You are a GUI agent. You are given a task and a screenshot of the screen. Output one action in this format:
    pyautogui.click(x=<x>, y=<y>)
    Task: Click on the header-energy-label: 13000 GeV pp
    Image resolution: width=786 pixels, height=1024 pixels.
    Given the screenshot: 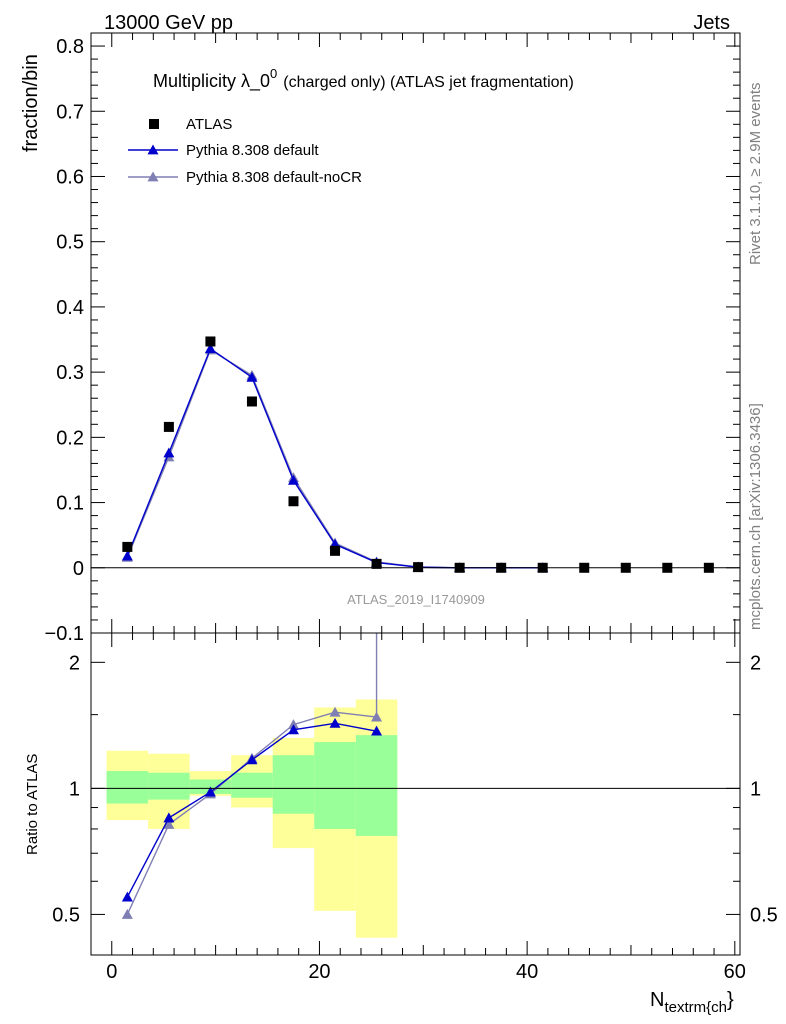 What is the action you would take?
    pyautogui.click(x=168, y=23)
    